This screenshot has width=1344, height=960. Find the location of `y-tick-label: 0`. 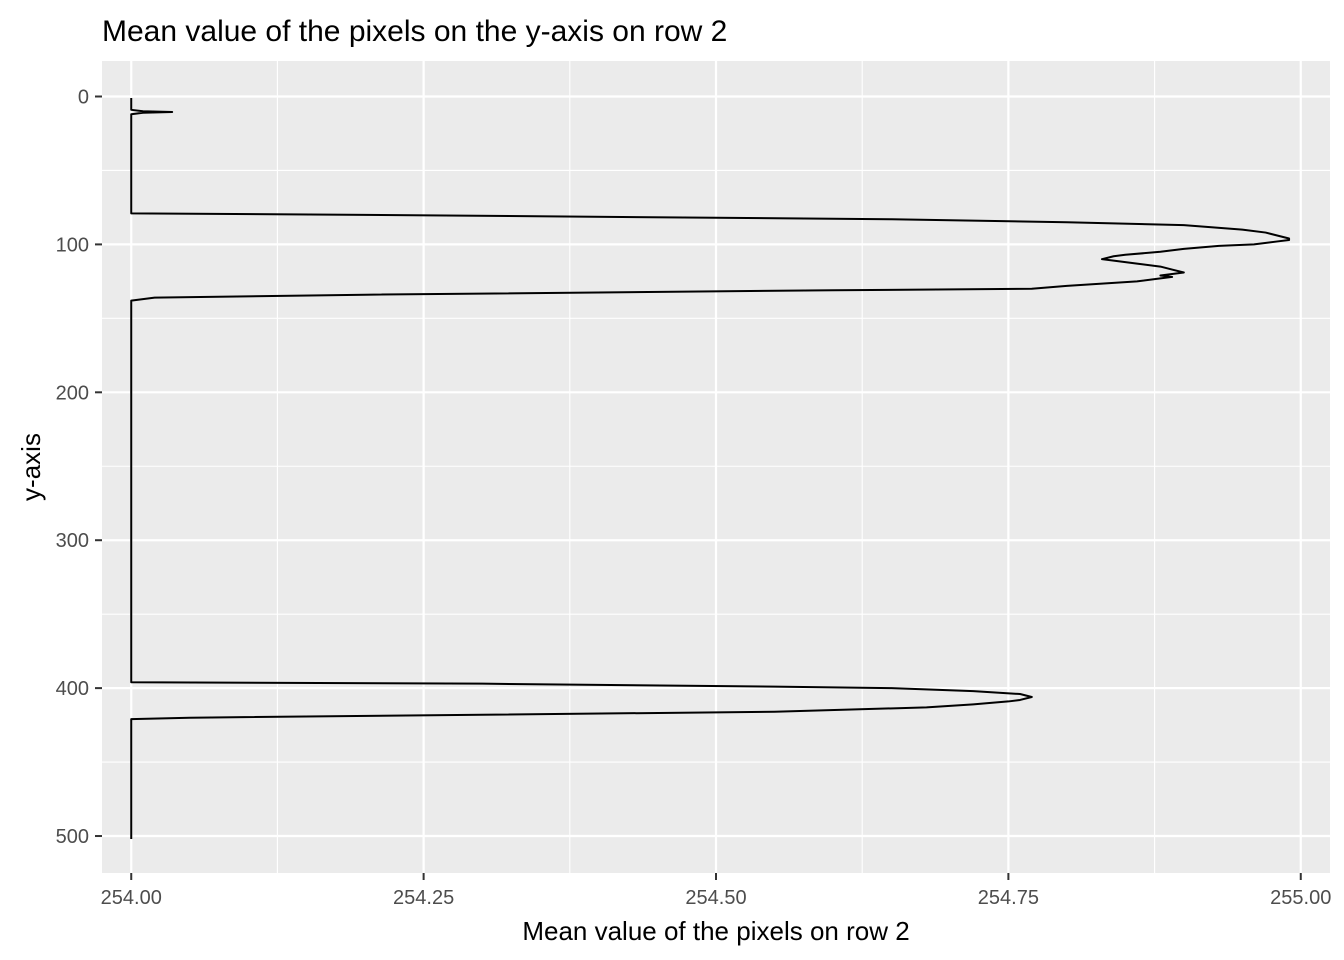

y-tick-label: 0 is located at coordinates (83, 97).